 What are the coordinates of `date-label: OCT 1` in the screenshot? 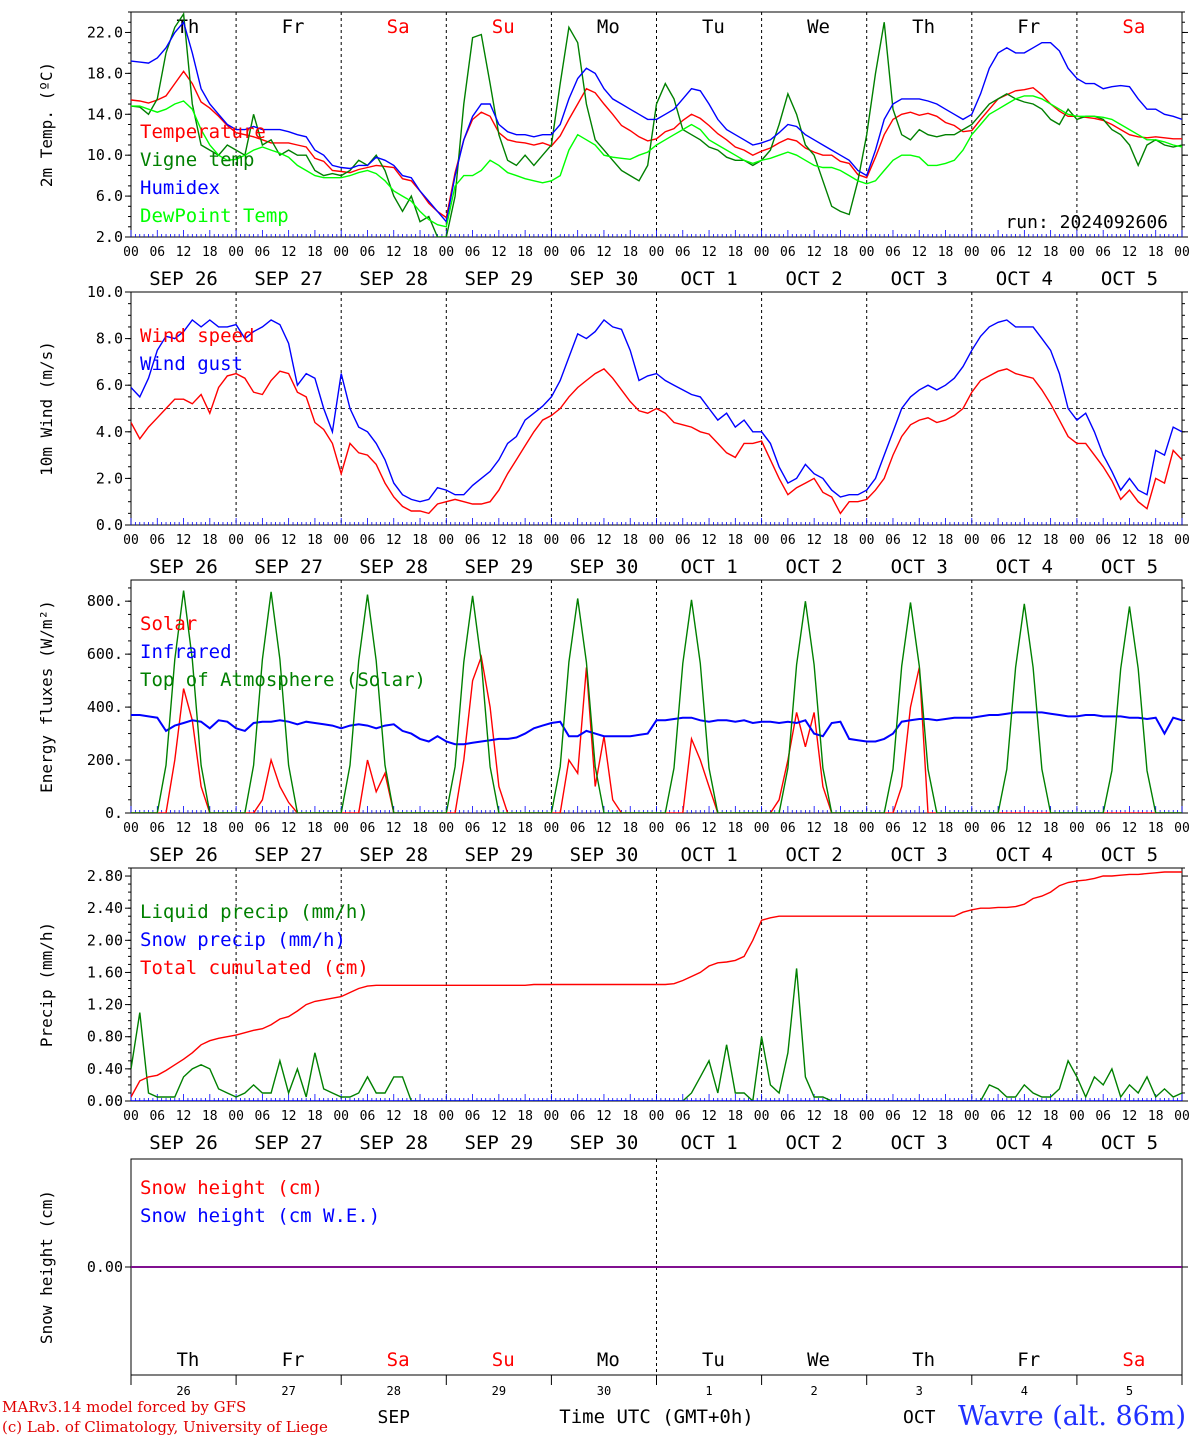 It's located at (708, 279).